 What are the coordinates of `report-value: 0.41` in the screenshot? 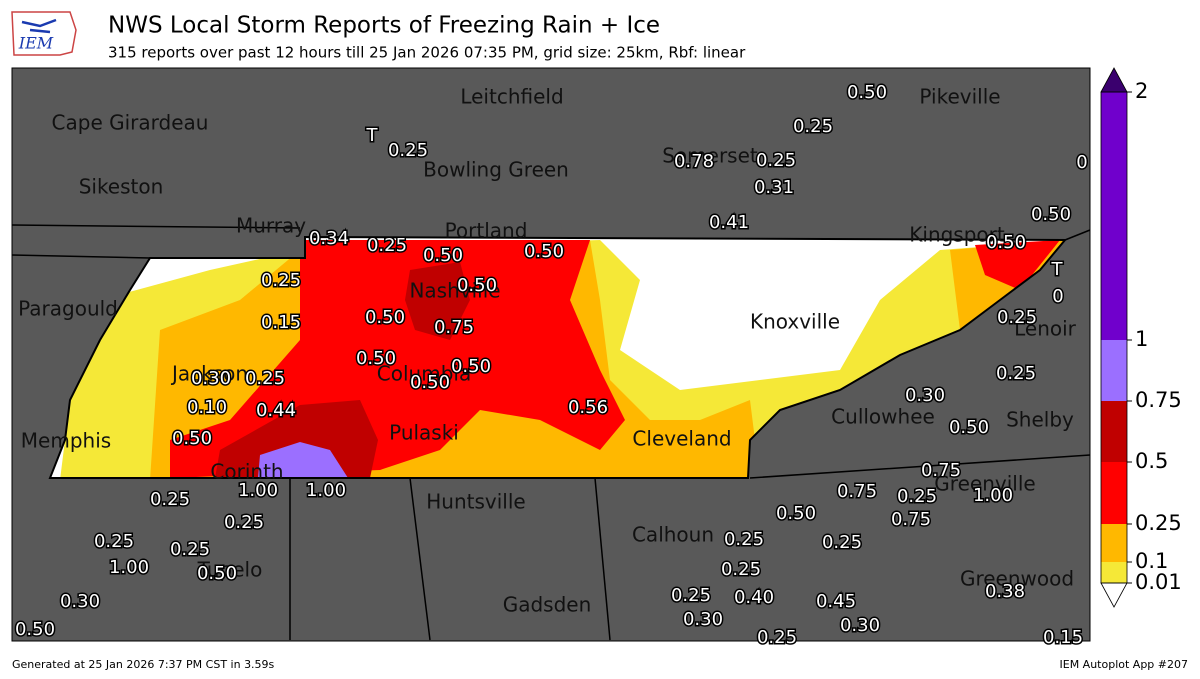 It's located at (729, 222).